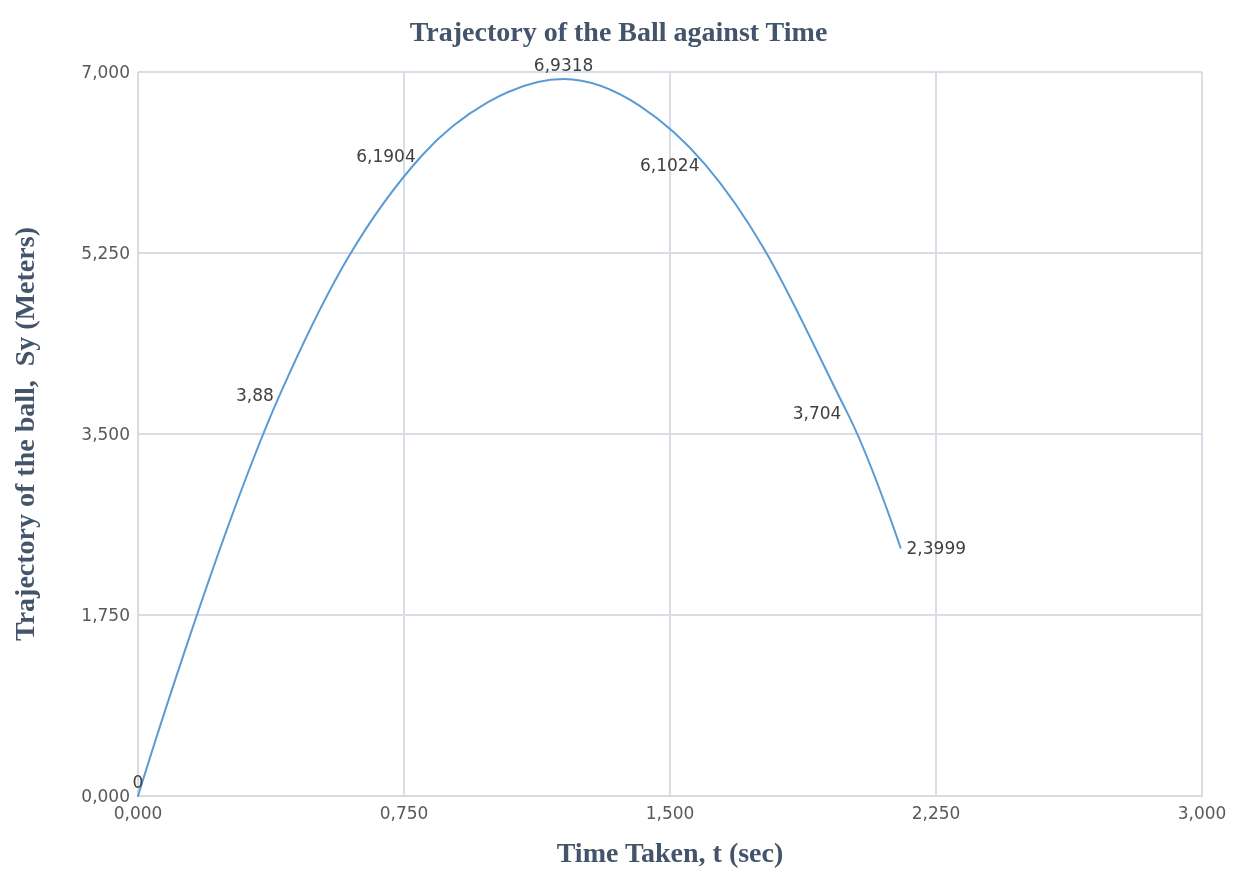  What do you see at coordinates (670, 812) in the screenshot?
I see `x-tick-label: 1,500` at bounding box center [670, 812].